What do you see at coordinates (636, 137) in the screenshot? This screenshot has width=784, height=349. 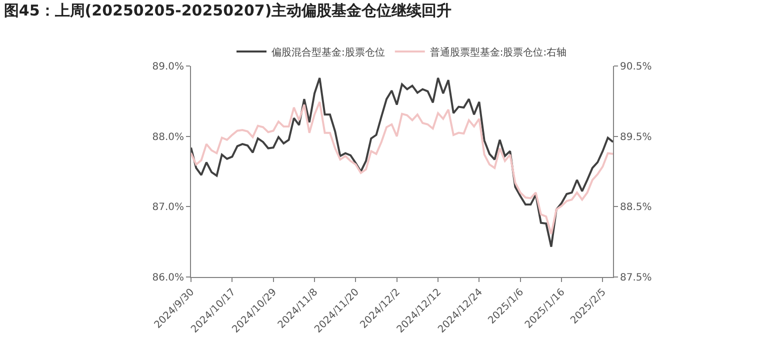 I see `y2-tick-label: 89.5%` at bounding box center [636, 137].